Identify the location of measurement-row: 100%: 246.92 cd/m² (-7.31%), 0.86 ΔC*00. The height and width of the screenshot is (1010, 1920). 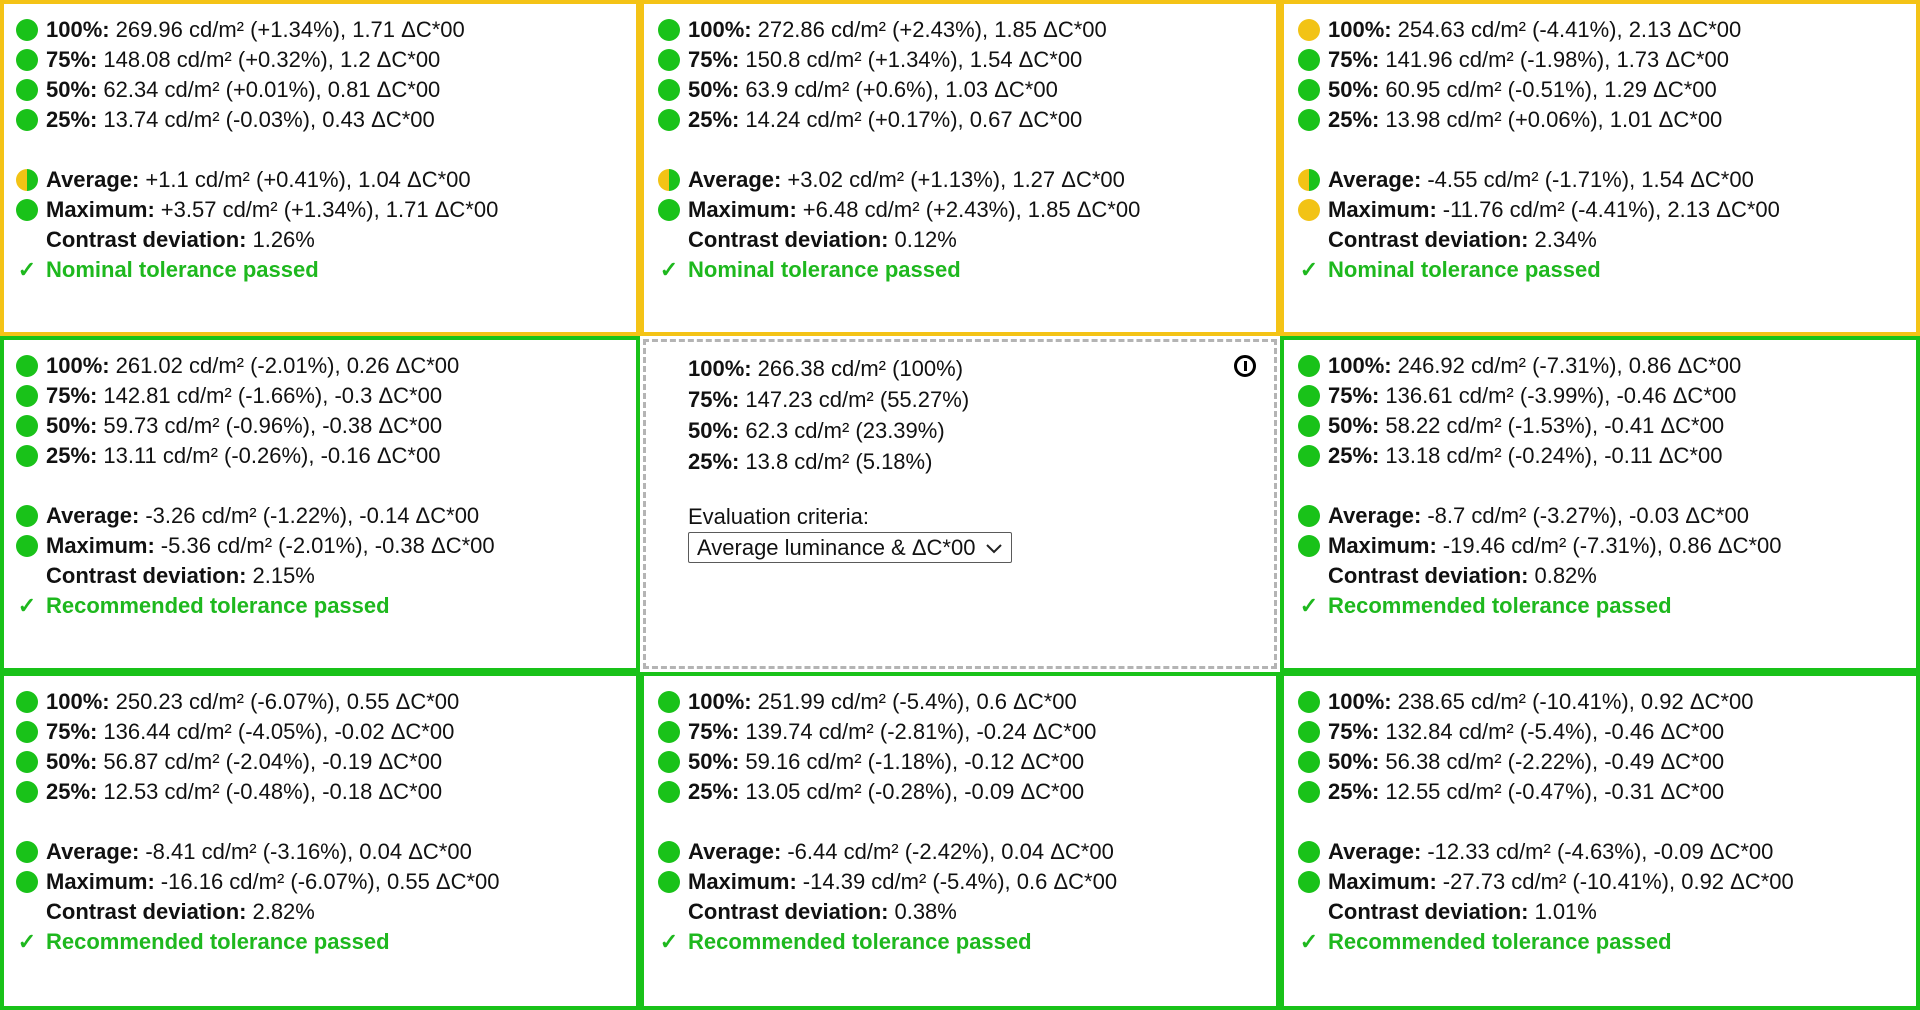
(1607, 366).